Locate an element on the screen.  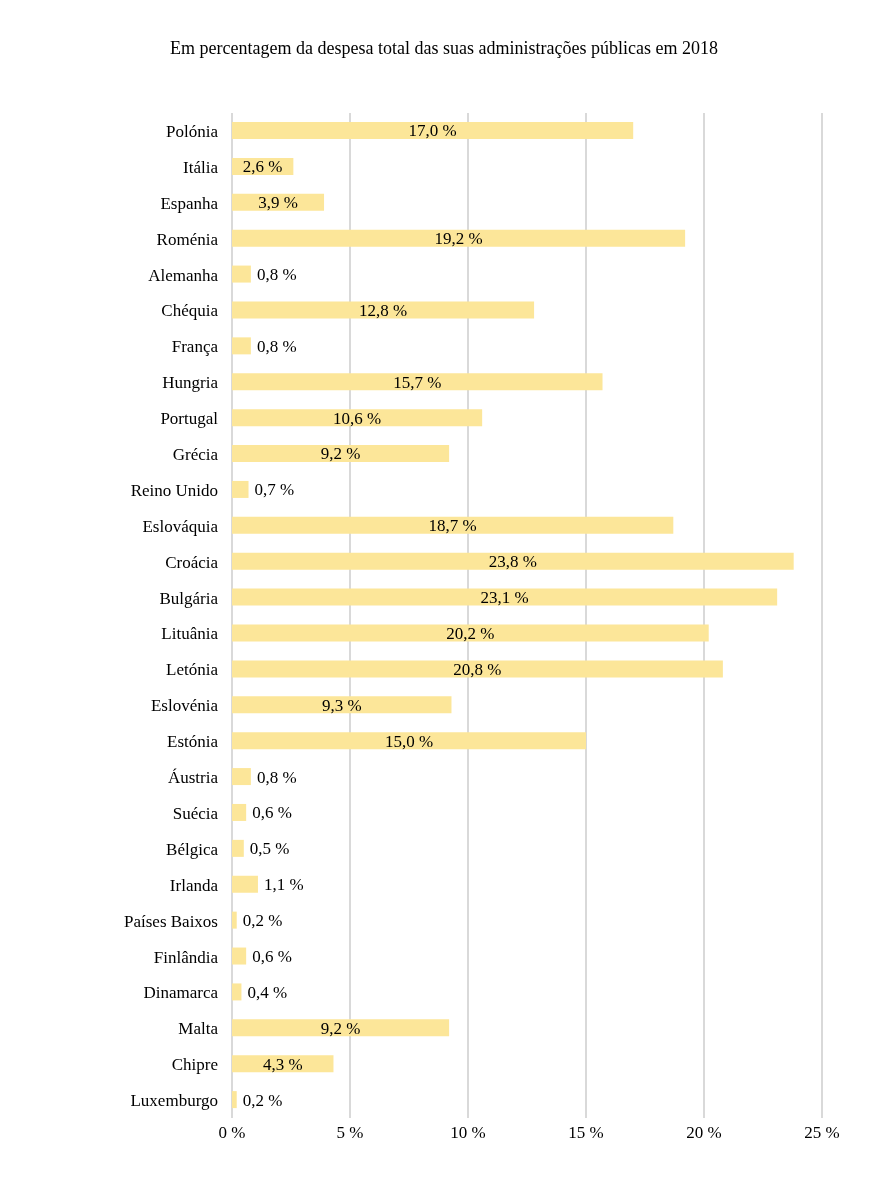
y-tick-label: Reino Unido is located at coordinates (174, 490).